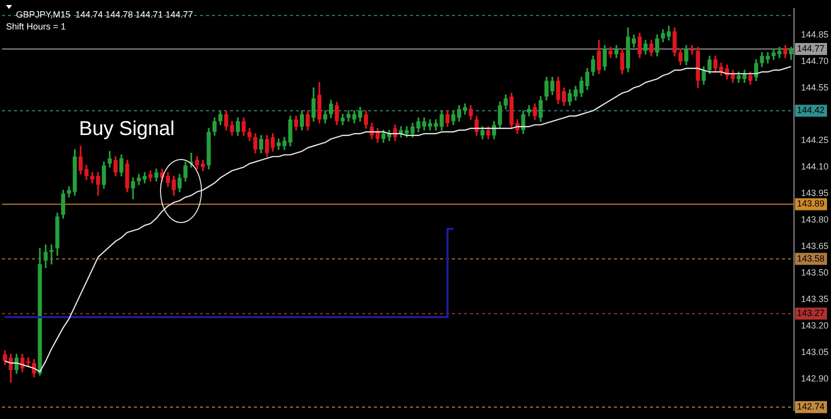 The height and width of the screenshot is (419, 831). I want to click on y-tick-label: 143.35, so click(815, 299).